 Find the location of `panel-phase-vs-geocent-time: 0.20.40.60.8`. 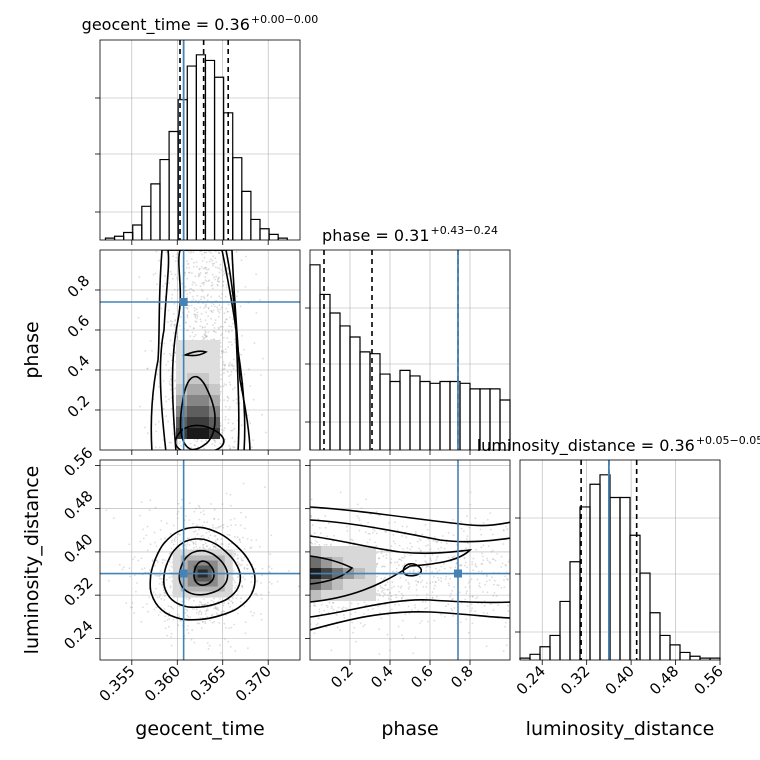

panel-phase-vs-geocent-time: 0.20.40.60.8 is located at coordinates (182, 352).